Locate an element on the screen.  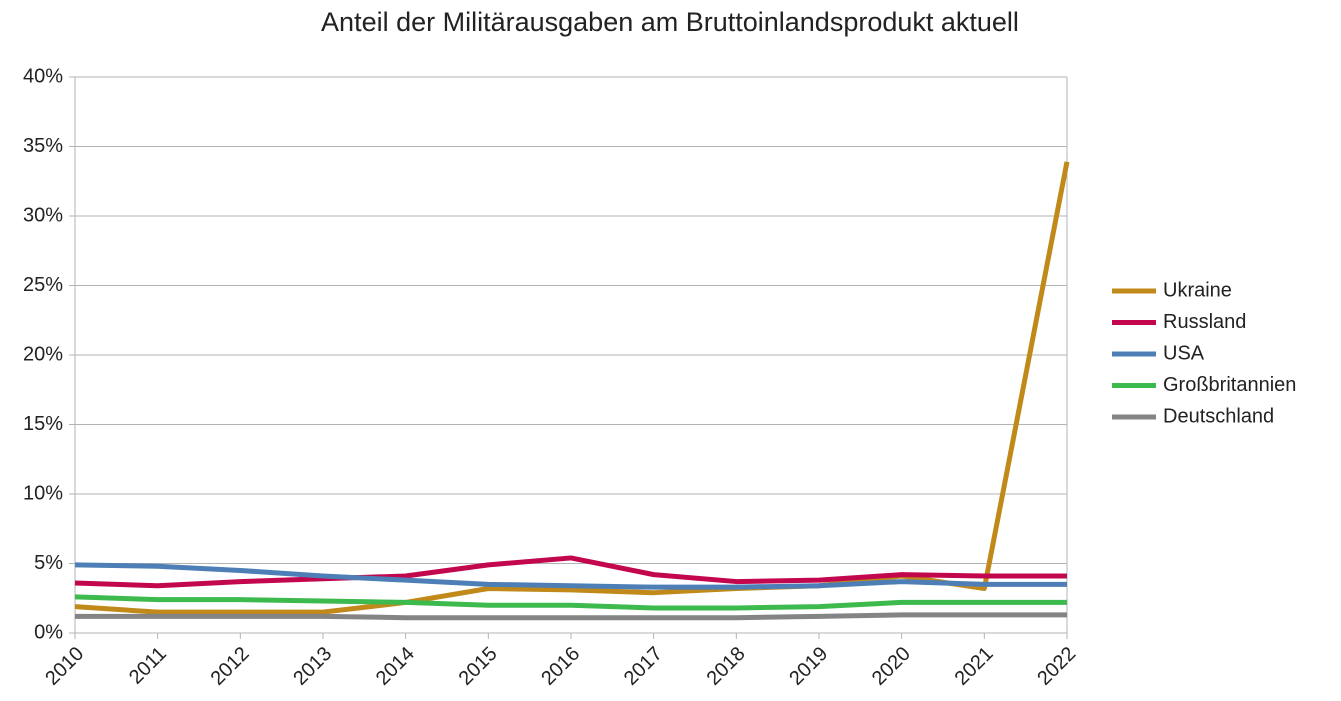
x-tick-label: 2013 is located at coordinates (312, 666).